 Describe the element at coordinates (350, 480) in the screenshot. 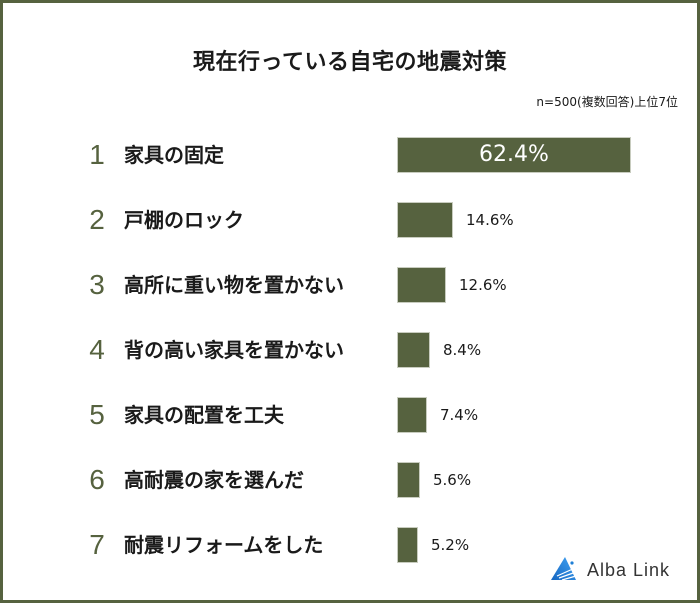

I see `bar-row: 6 高耐震の家を選んだ 5.6%` at that location.